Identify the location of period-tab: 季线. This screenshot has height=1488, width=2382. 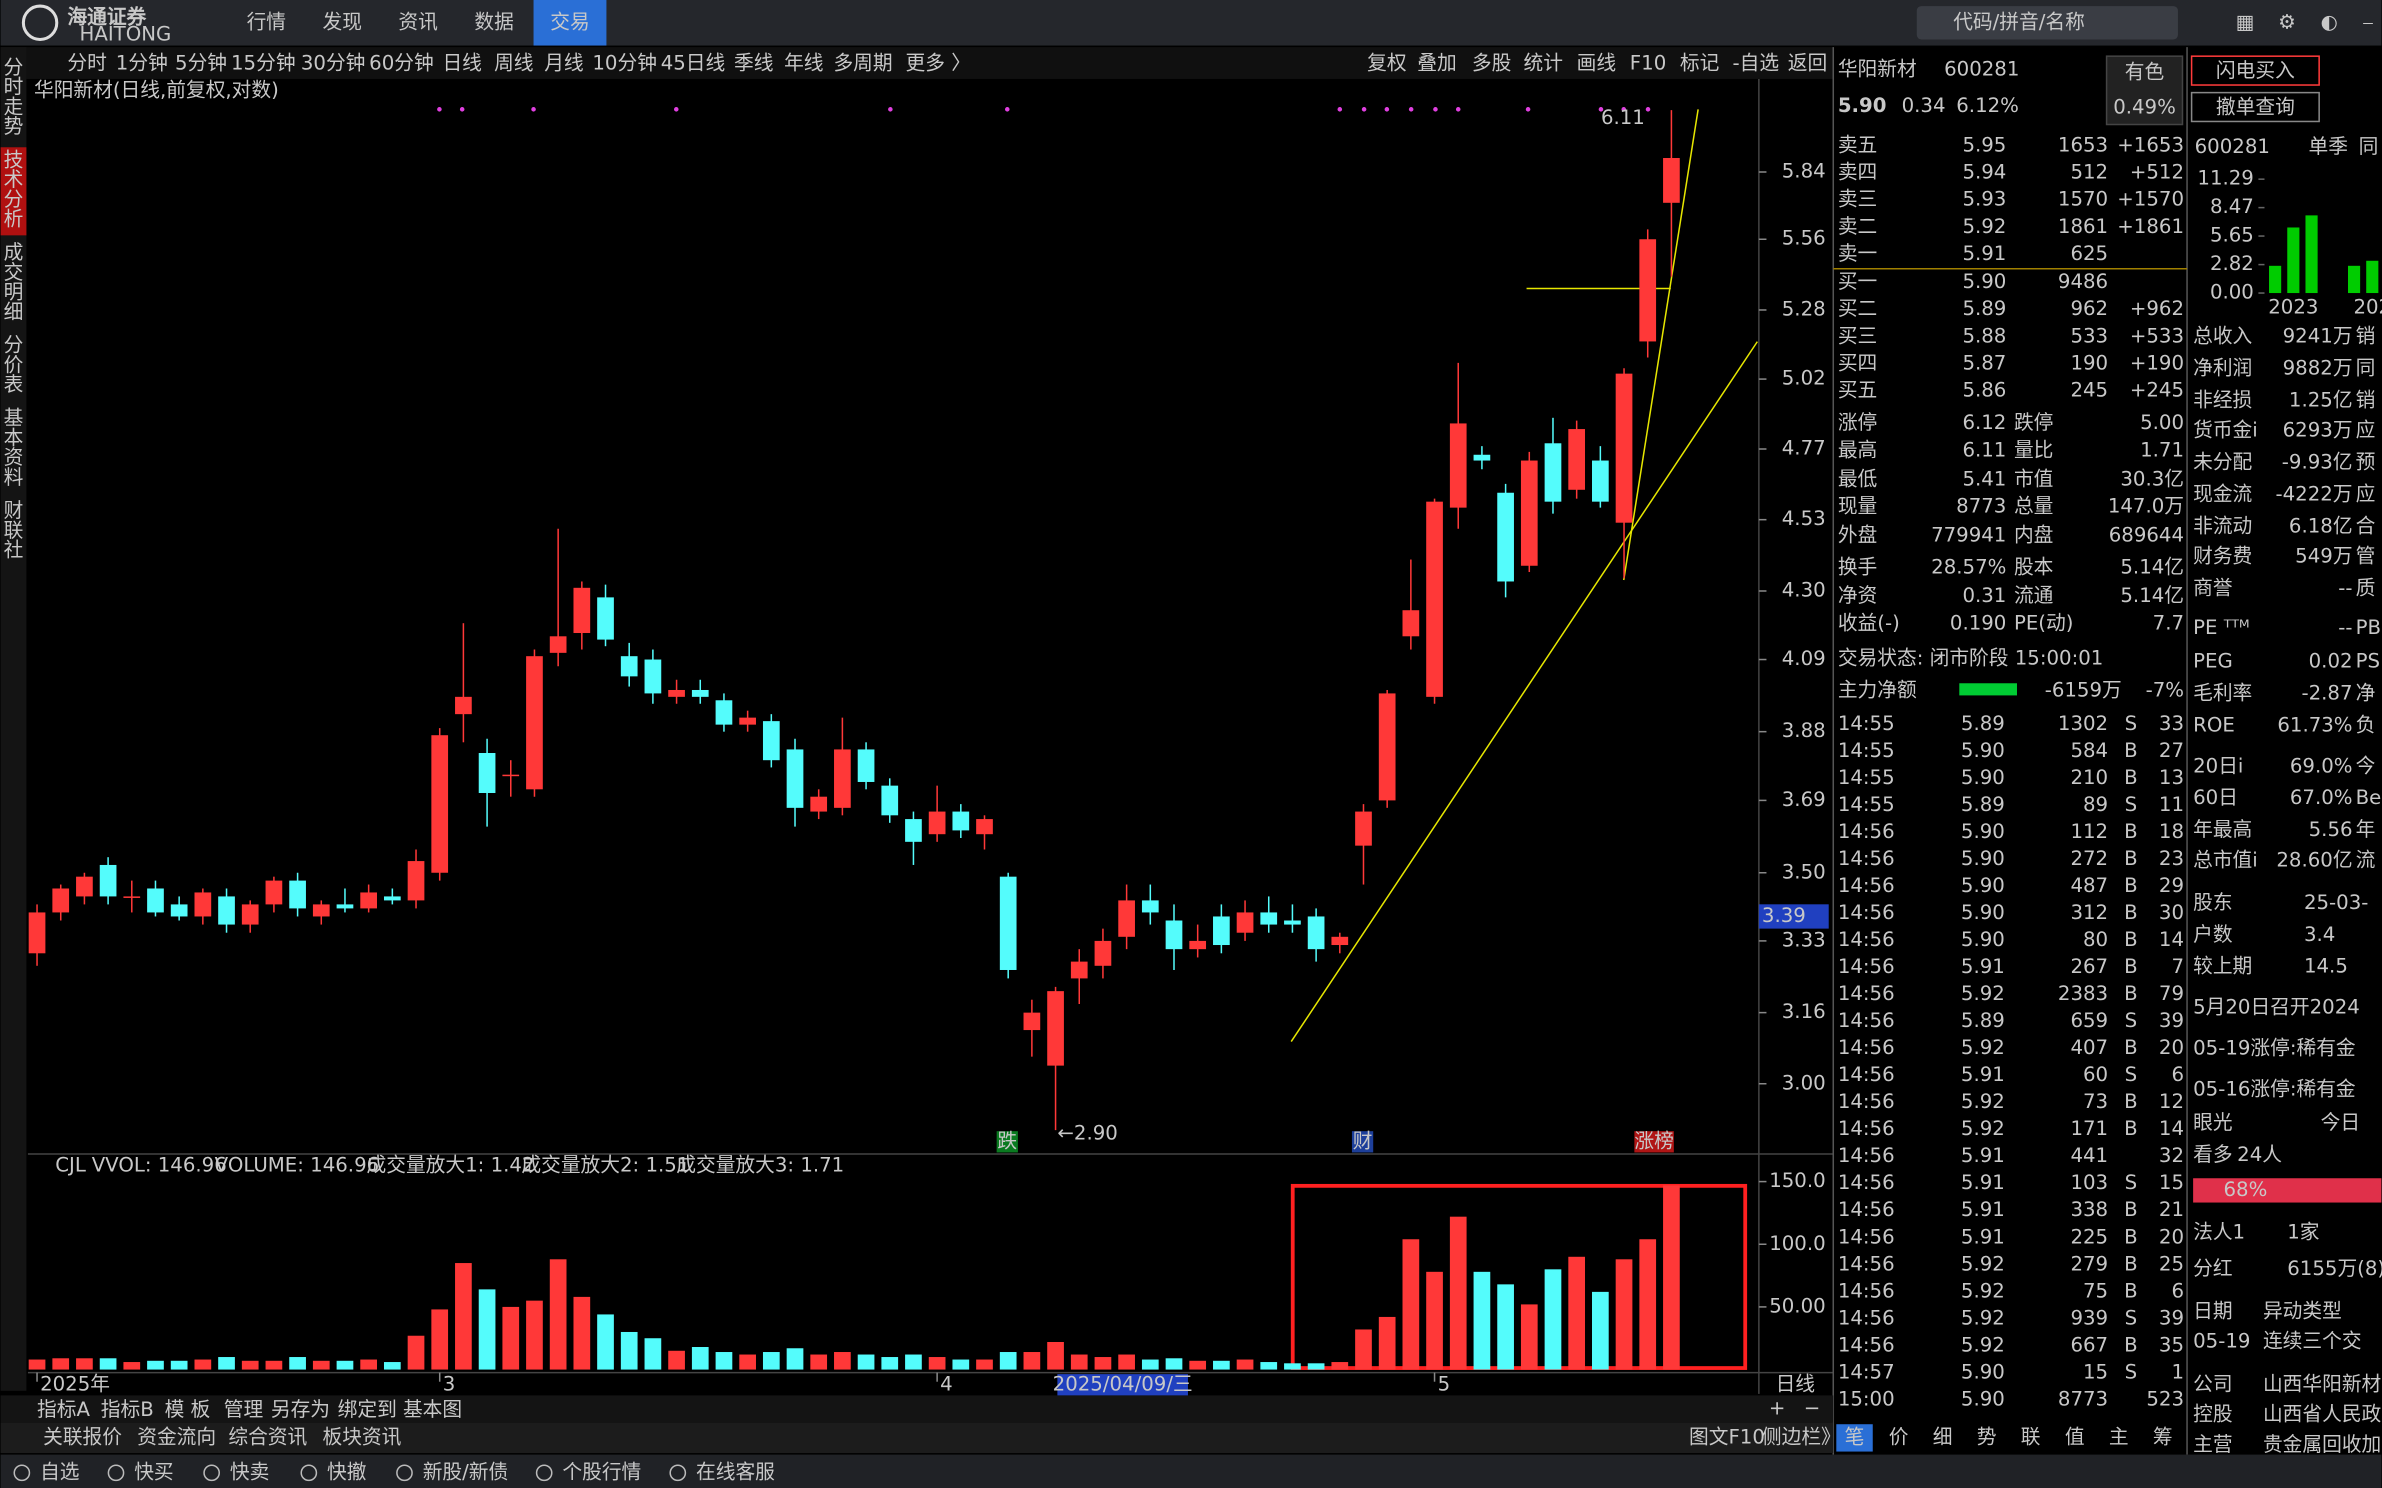
(753, 62).